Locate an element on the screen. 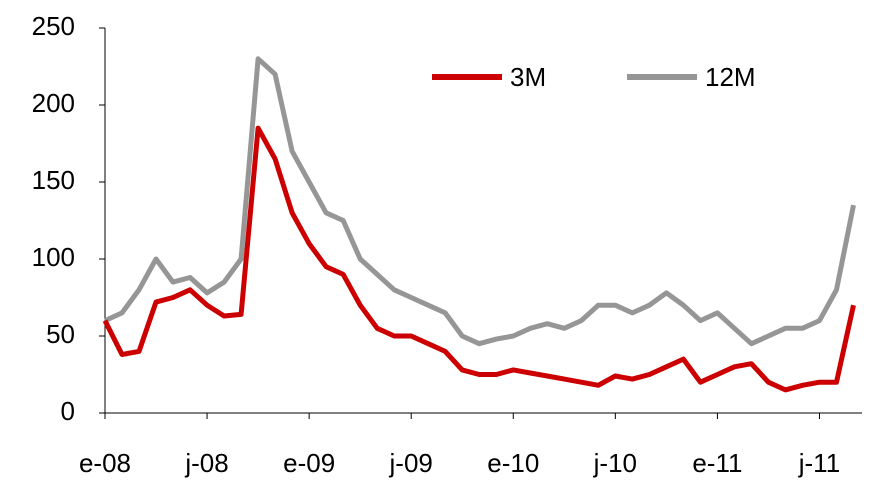 The width and height of the screenshot is (874, 484). x-tick-label: e-11 is located at coordinates (717, 463).